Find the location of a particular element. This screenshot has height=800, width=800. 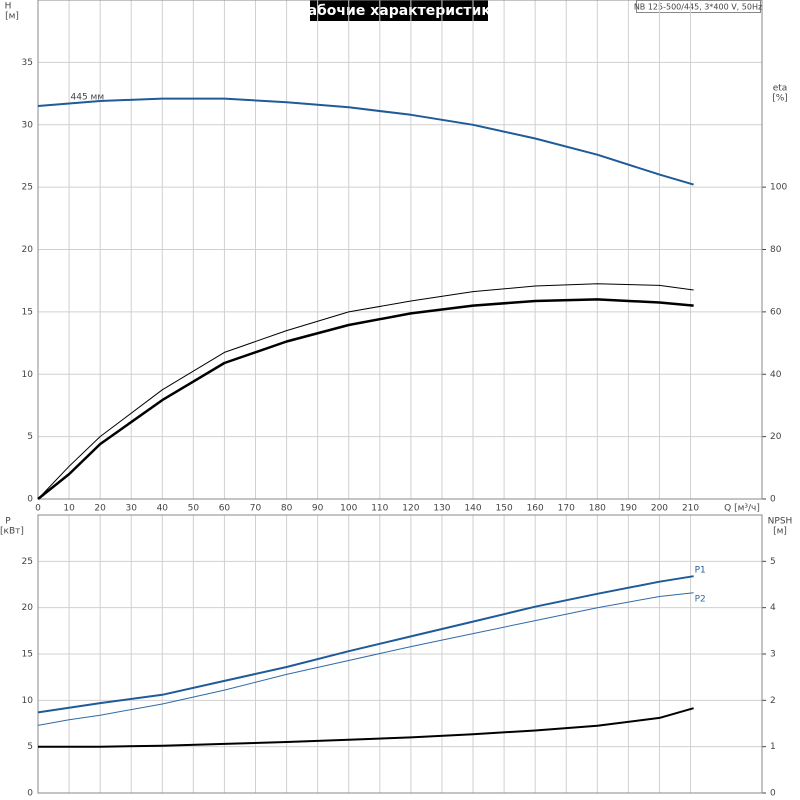

series-label: P2 is located at coordinates (700, 599).